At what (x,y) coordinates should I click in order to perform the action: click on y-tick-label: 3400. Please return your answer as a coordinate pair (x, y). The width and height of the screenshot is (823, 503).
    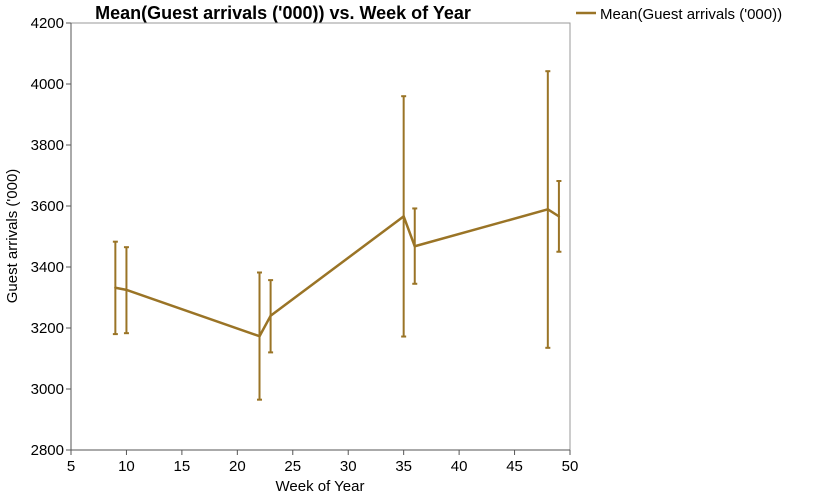
    Looking at the image, I should click on (47, 267).